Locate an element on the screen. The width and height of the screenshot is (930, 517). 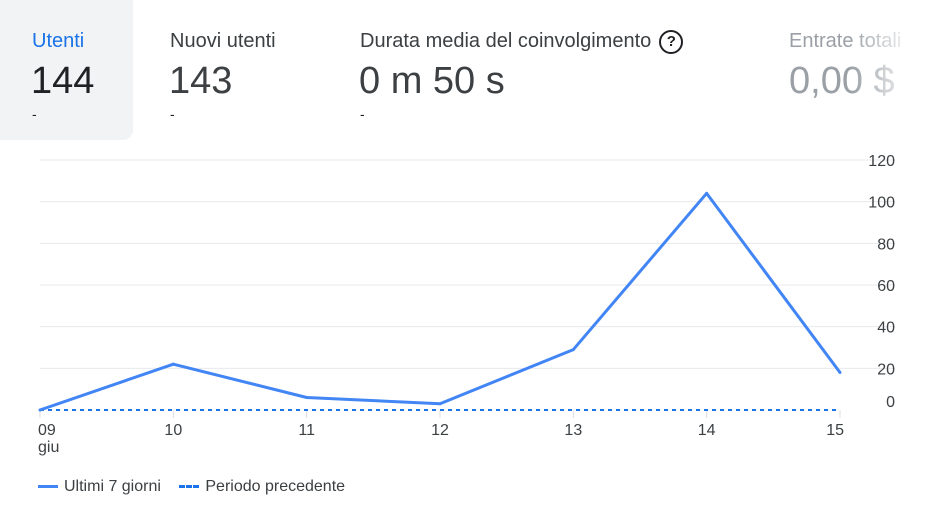
legend-label: Periodo precedente is located at coordinates (275, 486).